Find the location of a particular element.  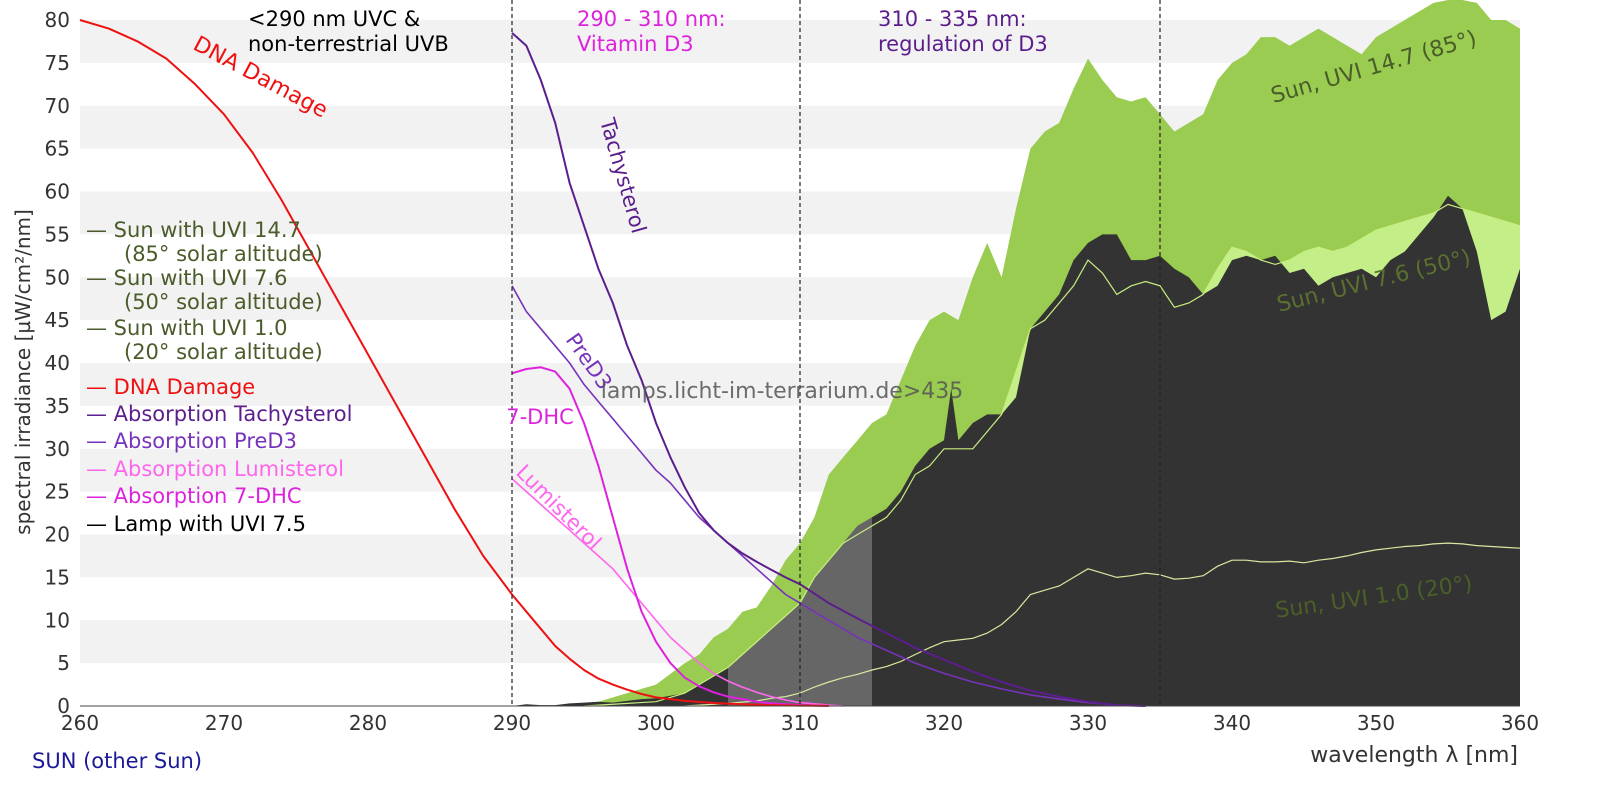

region-label-290: <290 nm UVC & is located at coordinates (334, 19).